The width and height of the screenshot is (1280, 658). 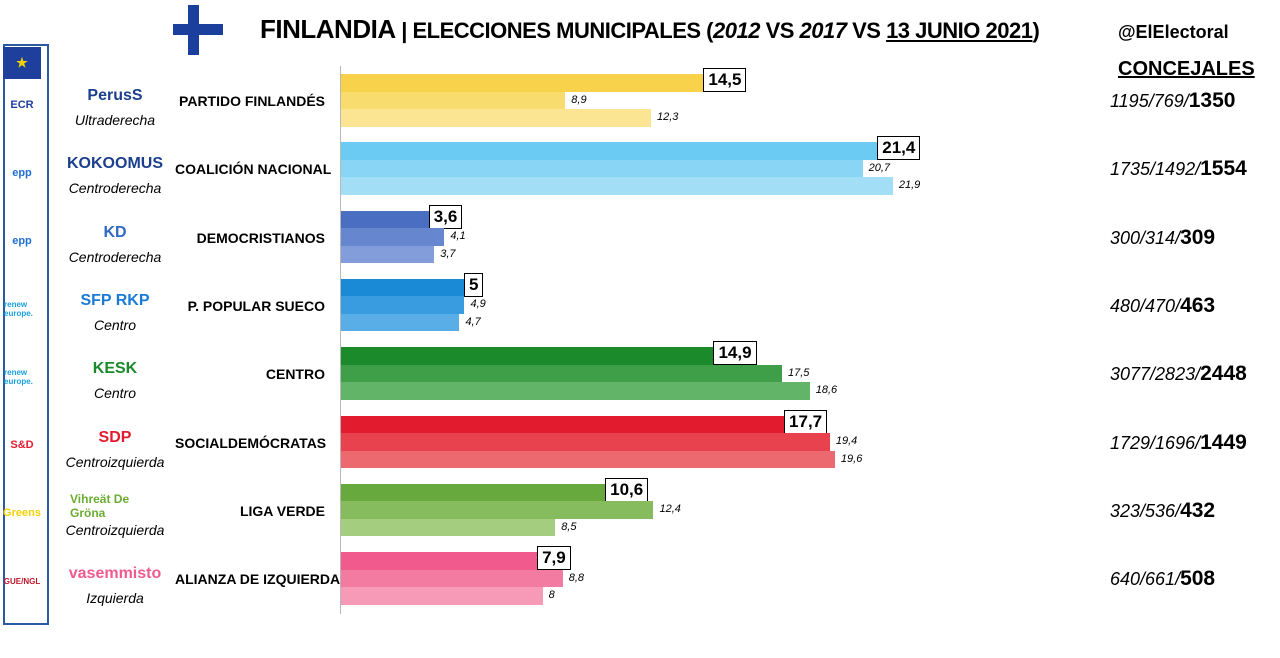 What do you see at coordinates (115, 574) in the screenshot?
I see `party-logo: vasemmisto` at bounding box center [115, 574].